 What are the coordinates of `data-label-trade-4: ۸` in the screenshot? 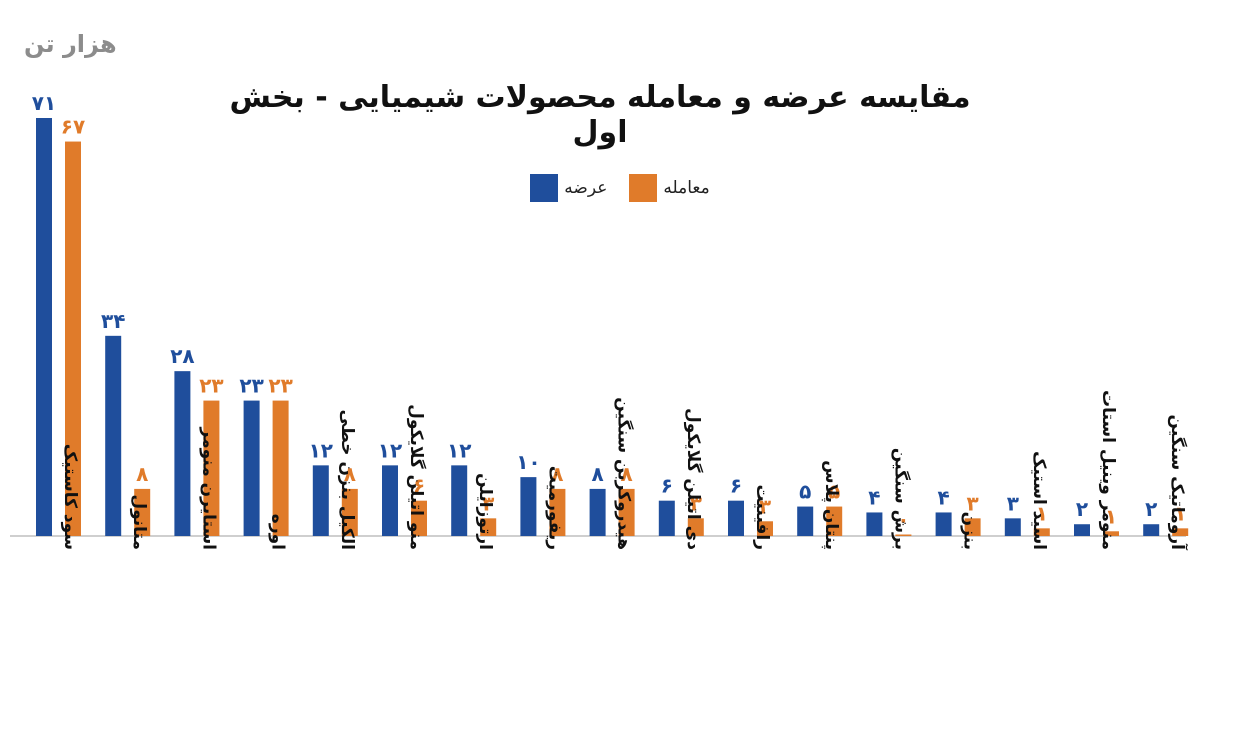 It's located at (350, 474).